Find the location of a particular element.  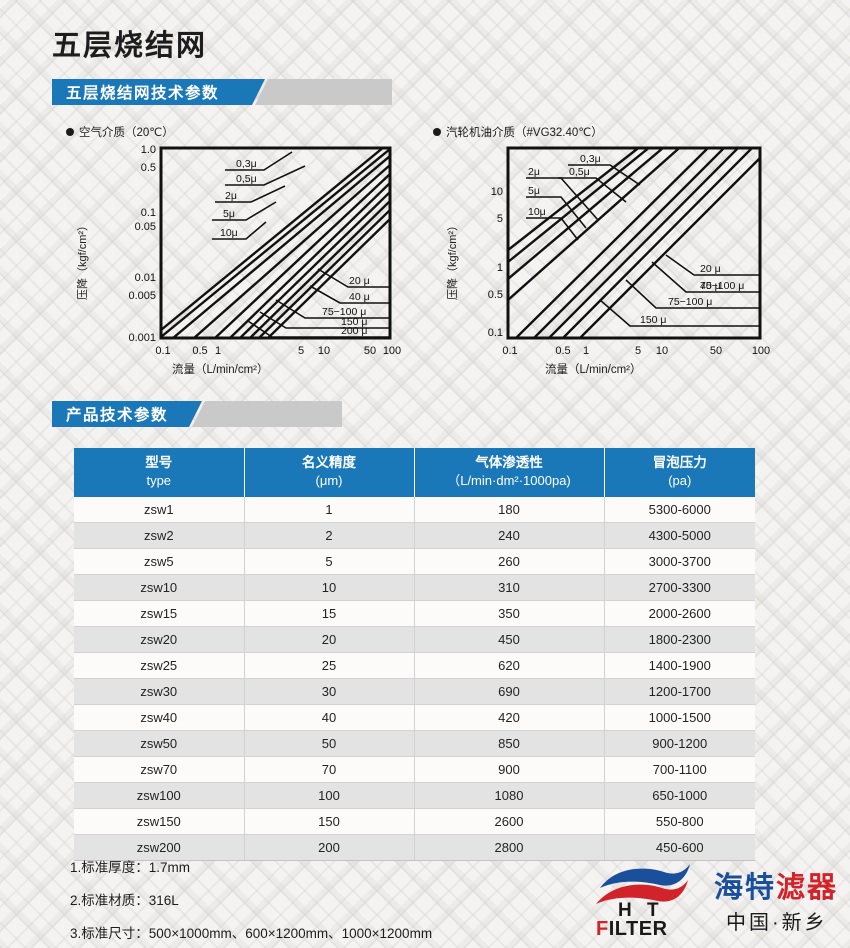

table-row: zsw5 5 260 3000-3700 is located at coordinates (414, 561).